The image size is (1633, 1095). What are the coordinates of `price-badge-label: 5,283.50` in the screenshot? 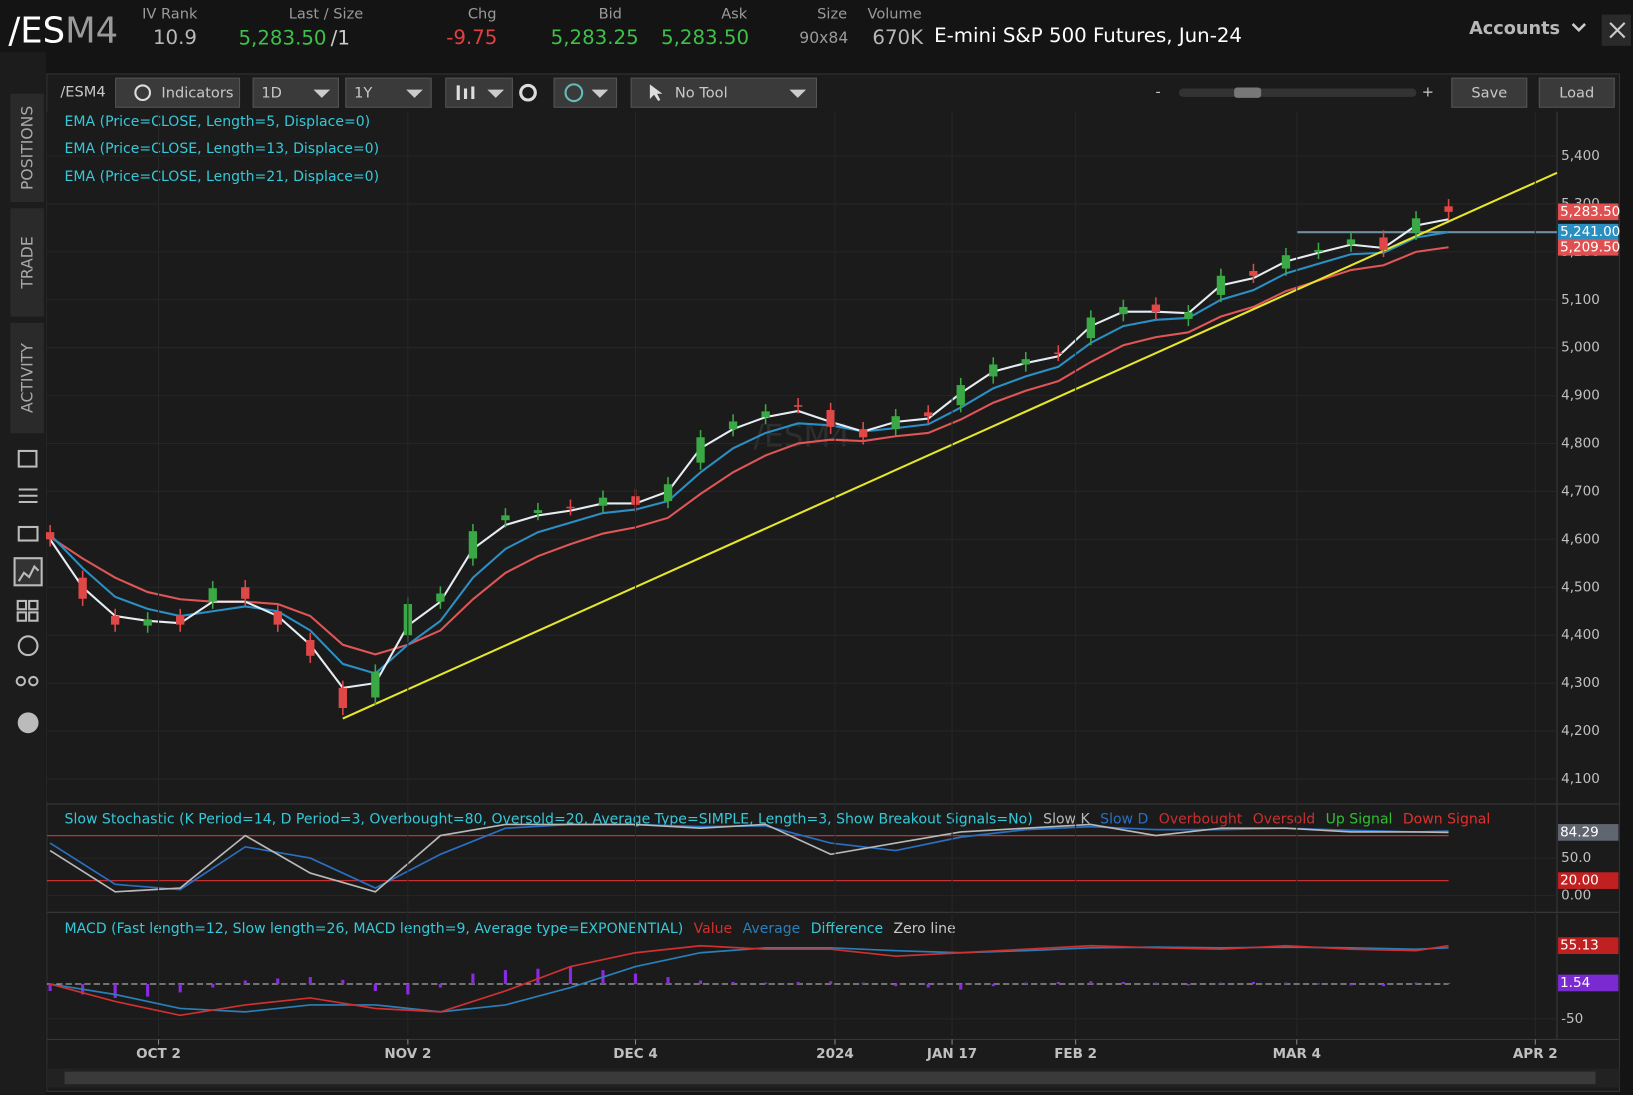 It's located at (1590, 212).